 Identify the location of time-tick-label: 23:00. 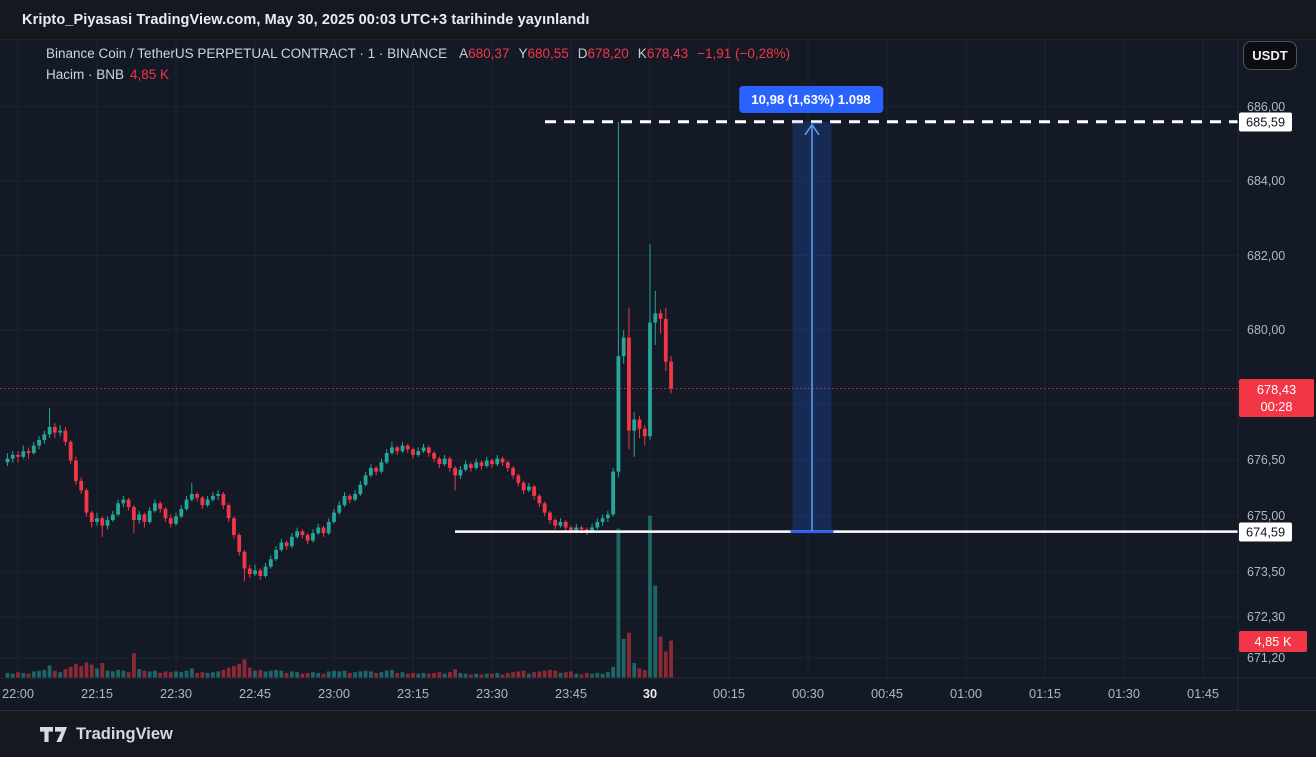
(334, 693).